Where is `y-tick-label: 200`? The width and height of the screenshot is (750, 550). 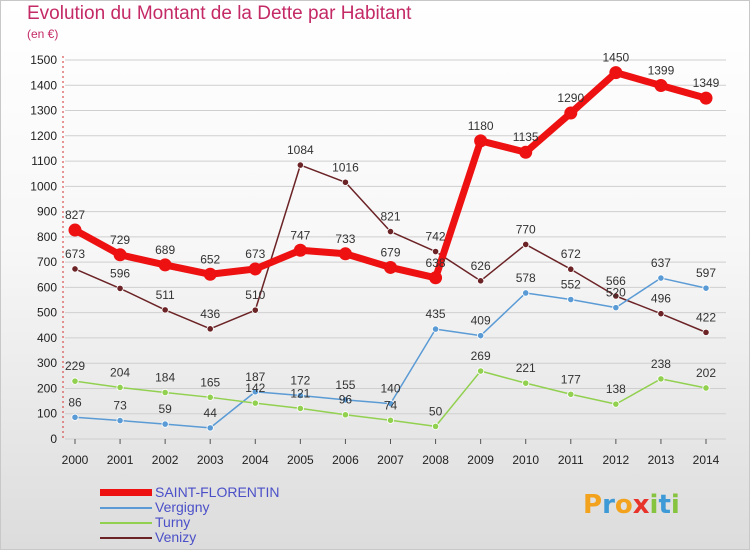
y-tick-label: 200 is located at coordinates (47, 388).